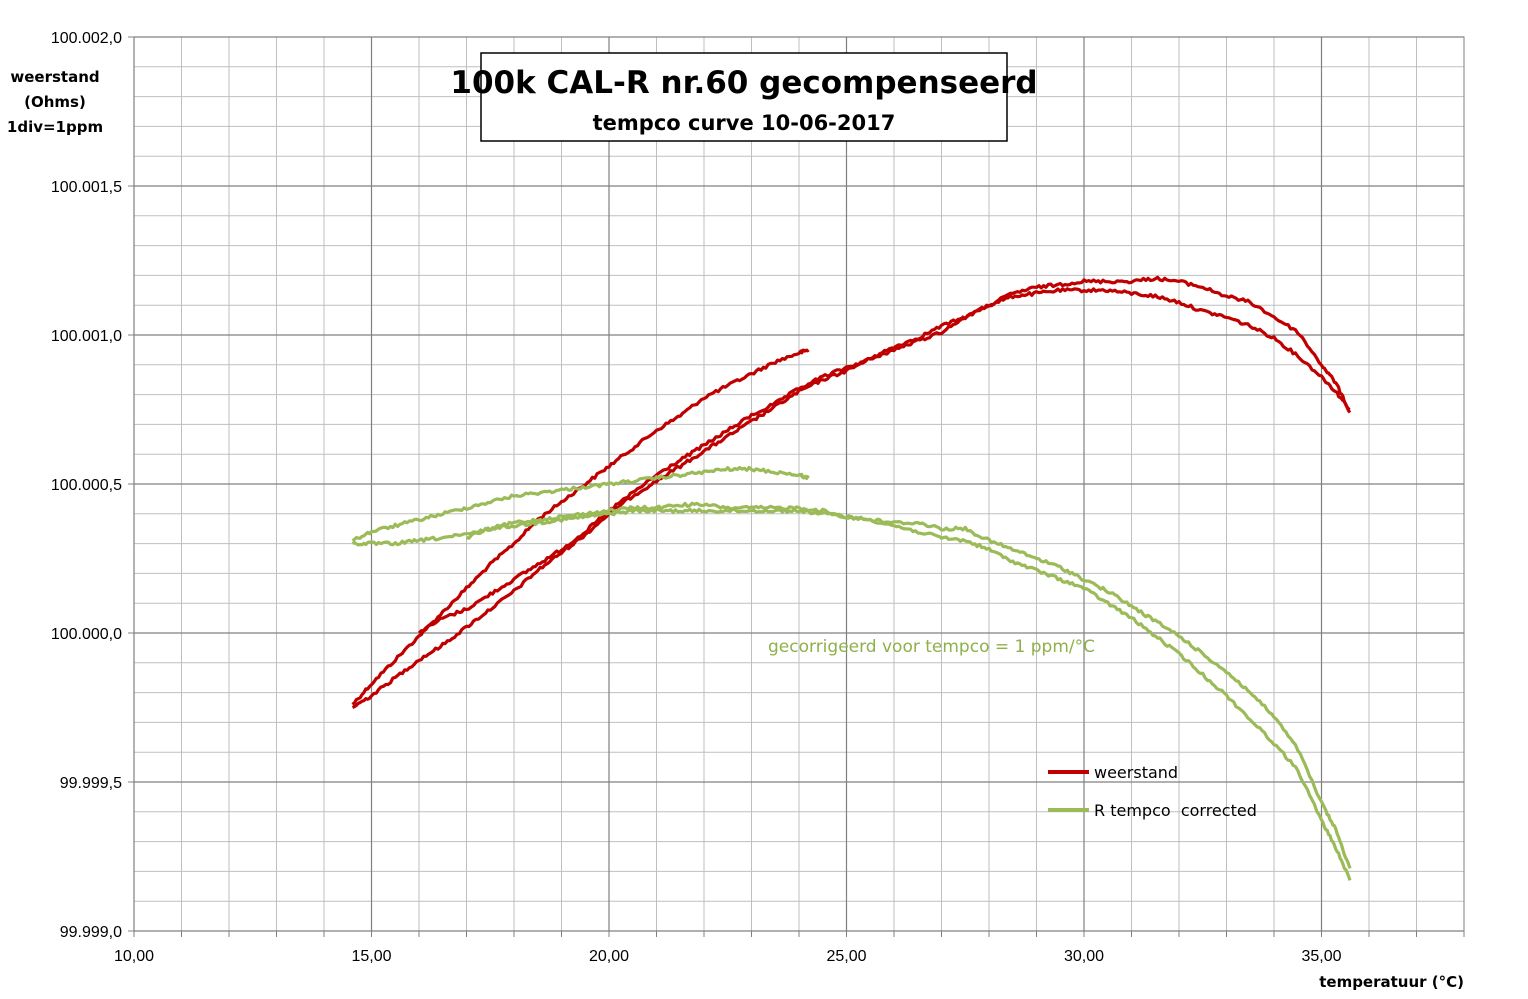  Describe the element at coordinates (1175, 810) in the screenshot. I see `legend-label-r-tempco-corrected: R tempco corrected` at that location.